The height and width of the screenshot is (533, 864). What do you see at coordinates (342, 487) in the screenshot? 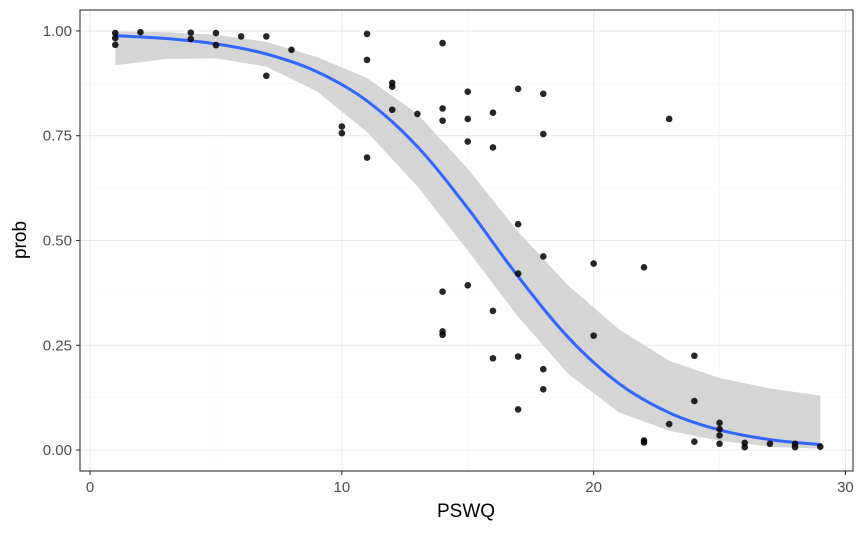
I see `x-tick-label: 10` at bounding box center [342, 487].